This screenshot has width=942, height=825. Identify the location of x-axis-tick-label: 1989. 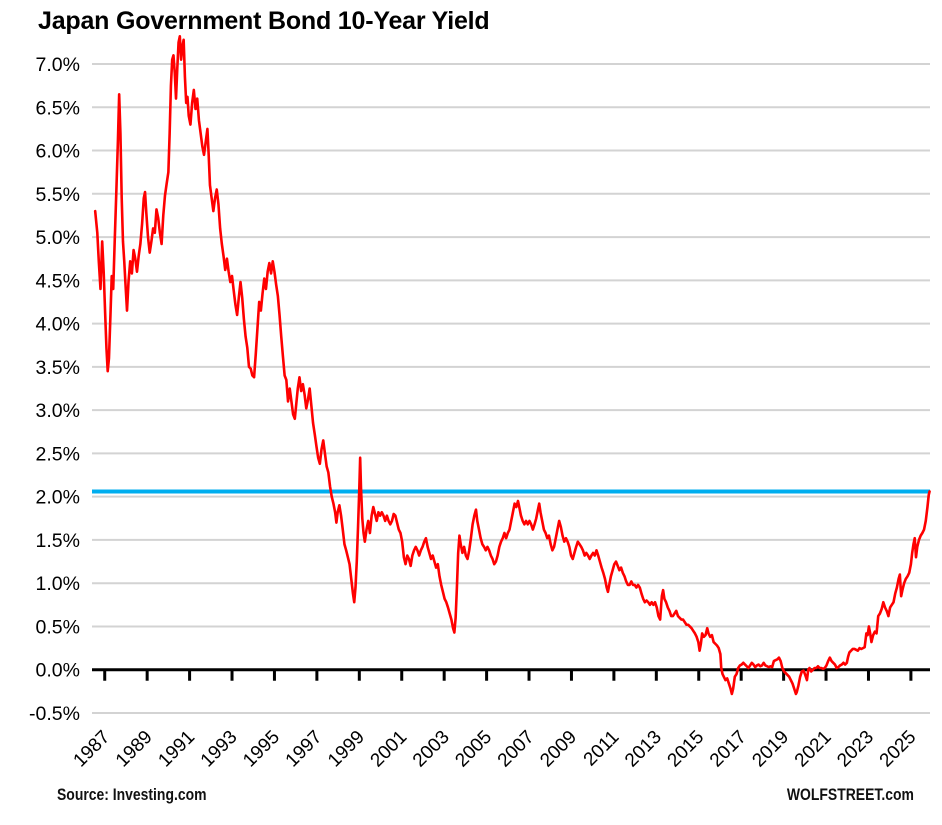
(134, 749).